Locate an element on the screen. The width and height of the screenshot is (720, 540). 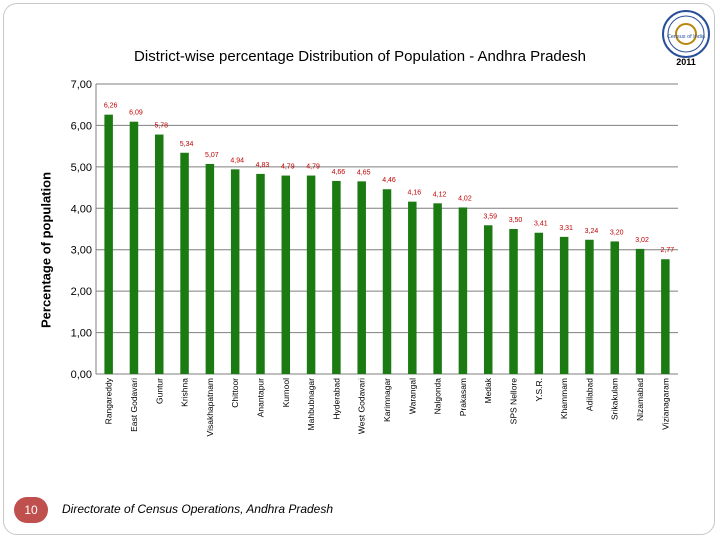
value-label: 4,02 is located at coordinates (465, 198).